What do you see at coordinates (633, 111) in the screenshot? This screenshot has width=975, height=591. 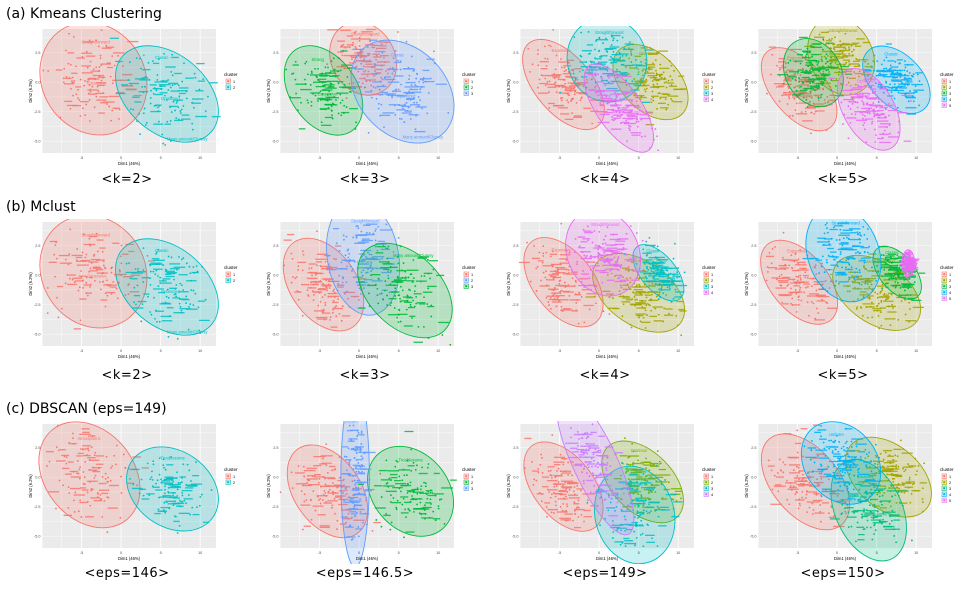 I see `point-label: Many amount/Clumsy` at bounding box center [633, 111].